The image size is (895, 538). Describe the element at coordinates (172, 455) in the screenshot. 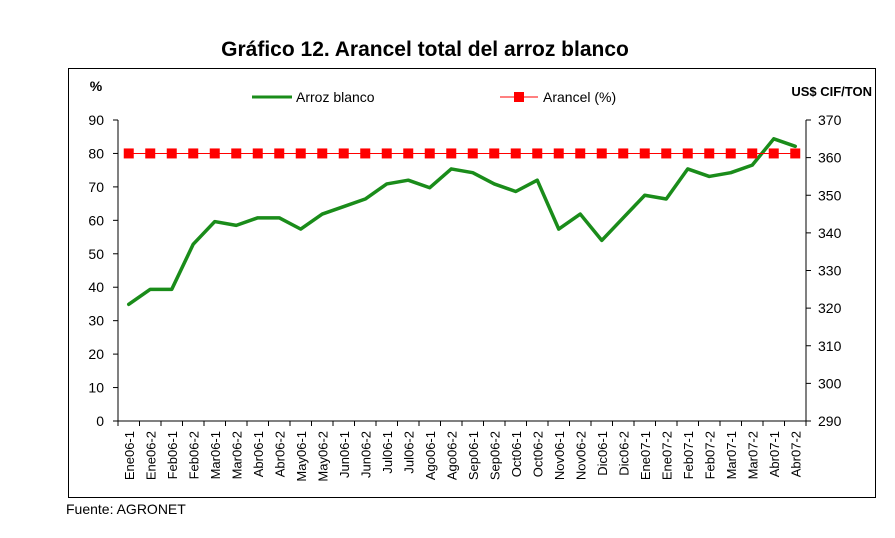

I see `x-tick-label: Feb06-1` at that location.